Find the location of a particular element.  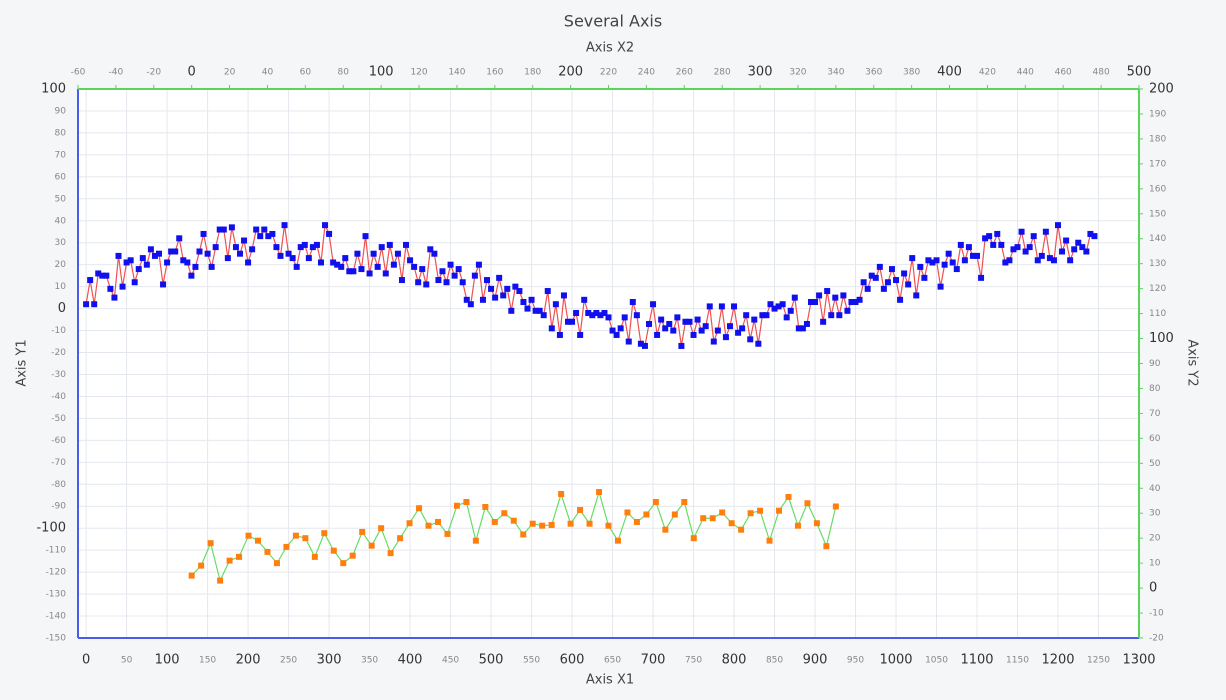

y-tick-label: 0 is located at coordinates (62, 308).